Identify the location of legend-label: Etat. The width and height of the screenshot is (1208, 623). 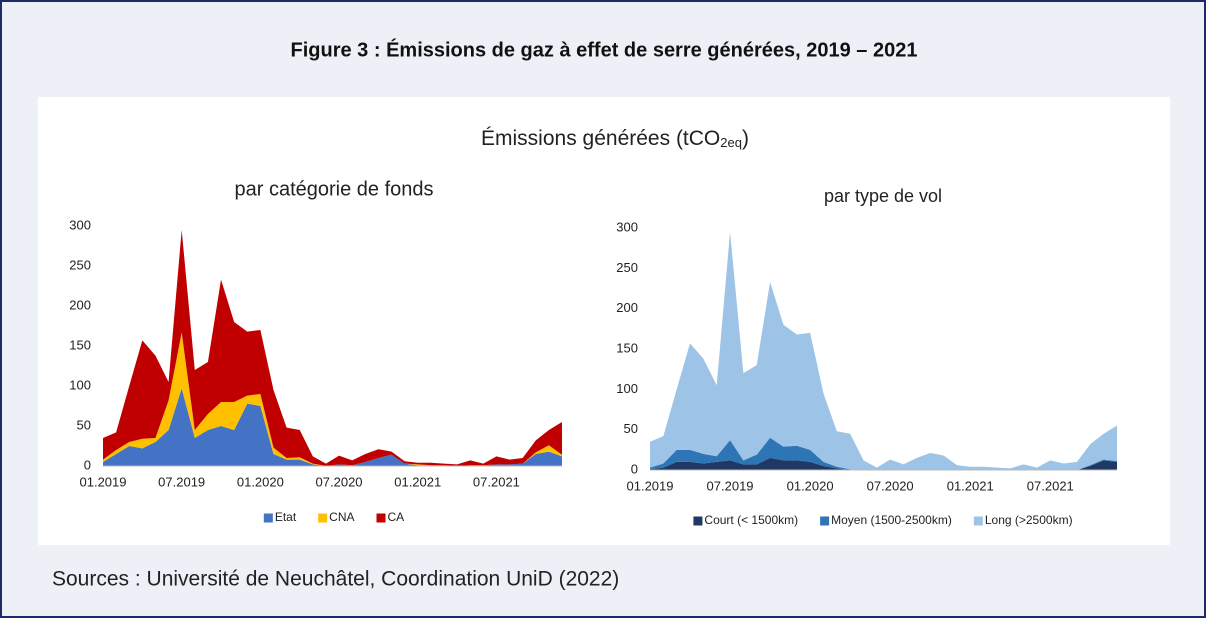
(286, 517).